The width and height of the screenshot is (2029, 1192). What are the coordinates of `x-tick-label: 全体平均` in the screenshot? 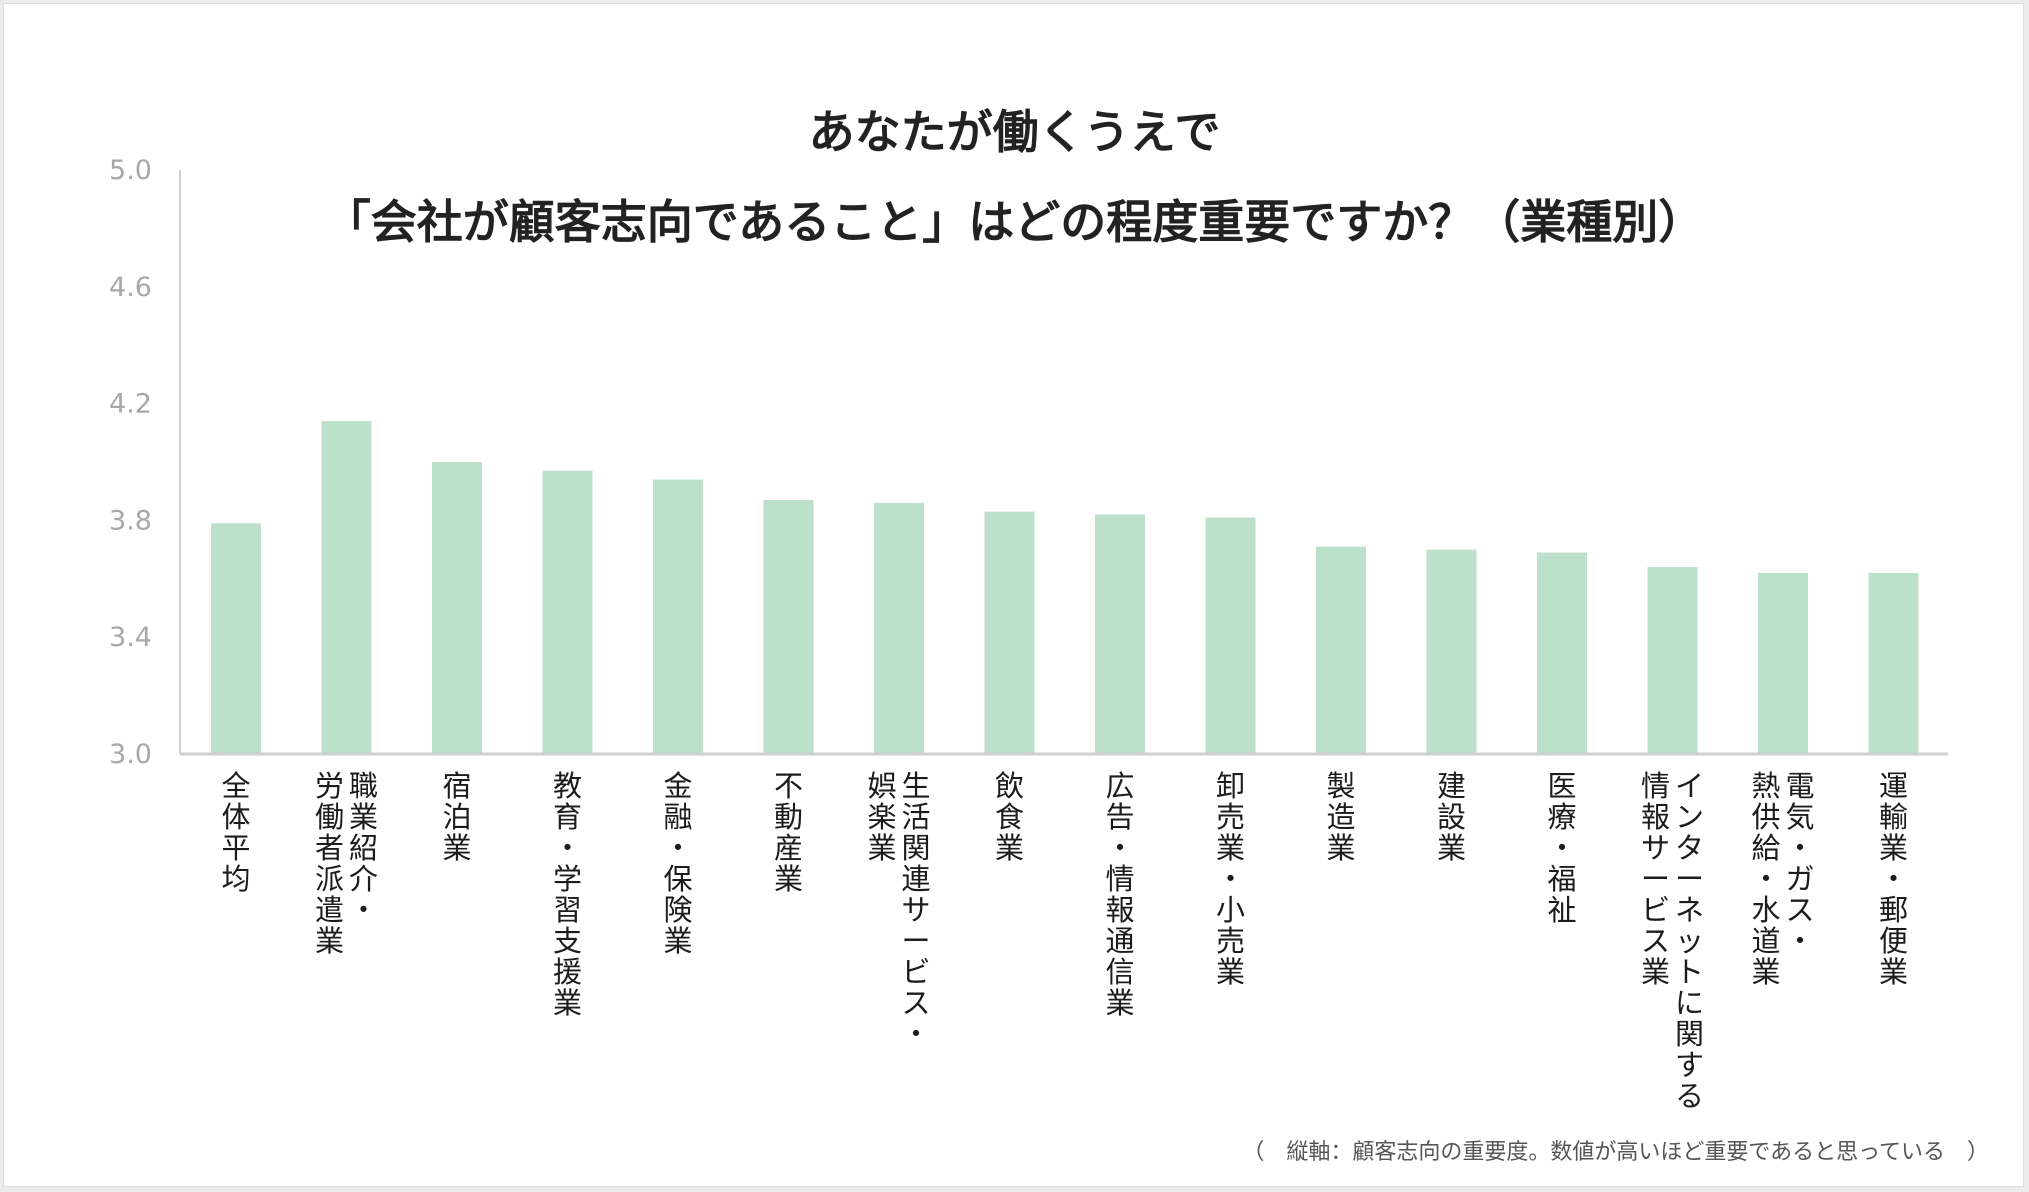 It's located at (235, 832).